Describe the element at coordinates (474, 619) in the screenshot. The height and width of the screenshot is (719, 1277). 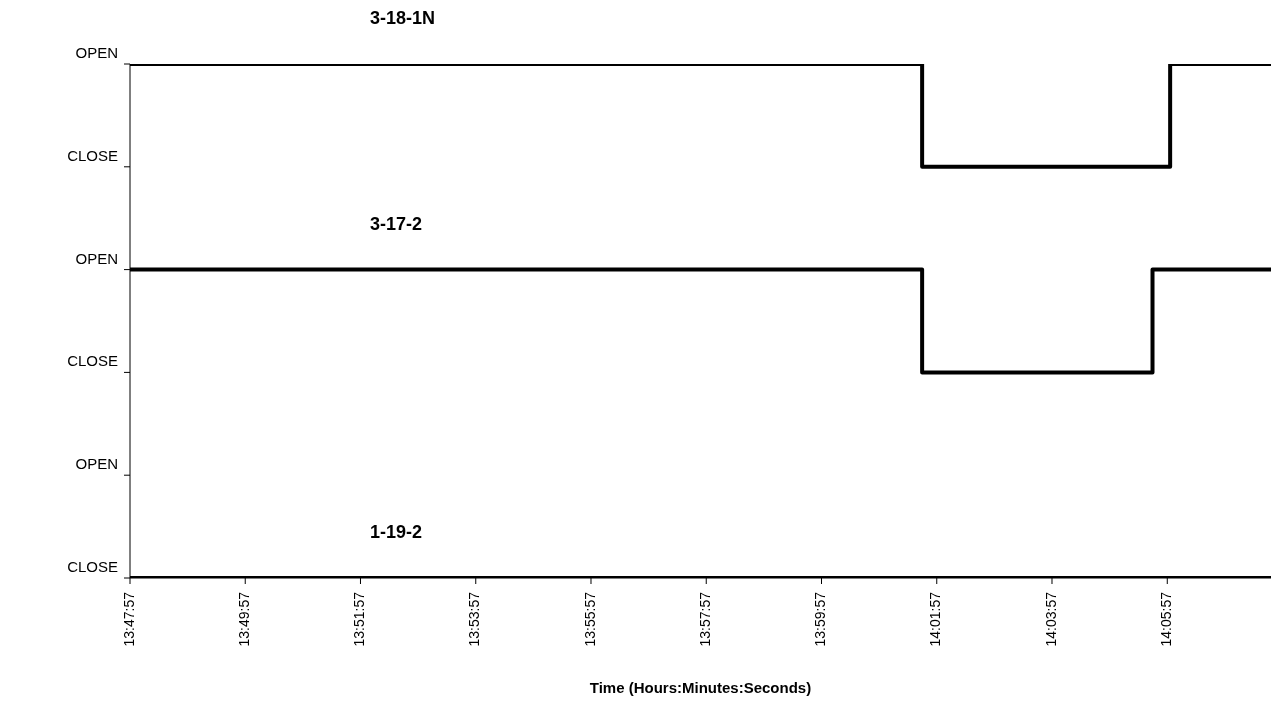
I see `x-tick-label: 13:53:57` at that location.